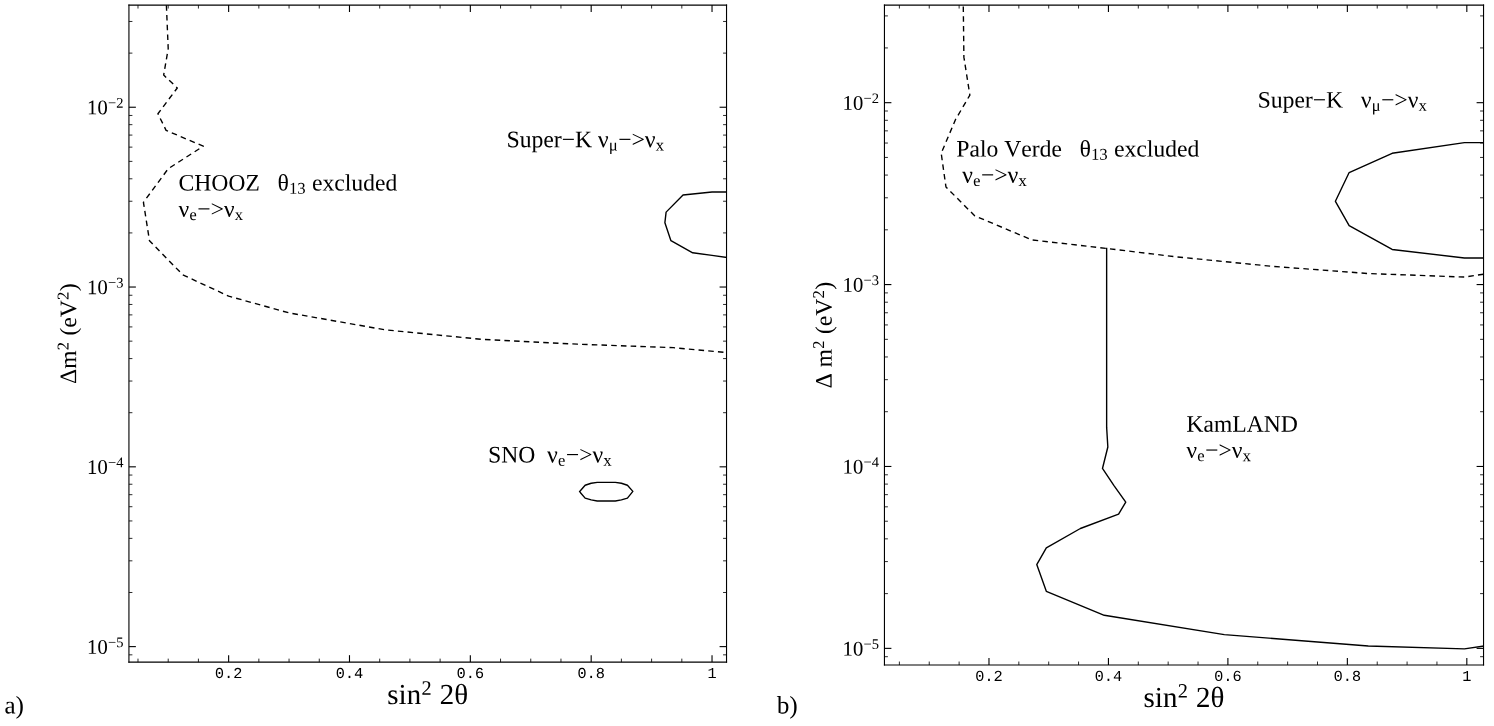 The height and width of the screenshot is (726, 1494). What do you see at coordinates (69, 334) in the screenshot?
I see `y-axis-title: Δm$^{2}$ (eV$^{2}$)` at bounding box center [69, 334].